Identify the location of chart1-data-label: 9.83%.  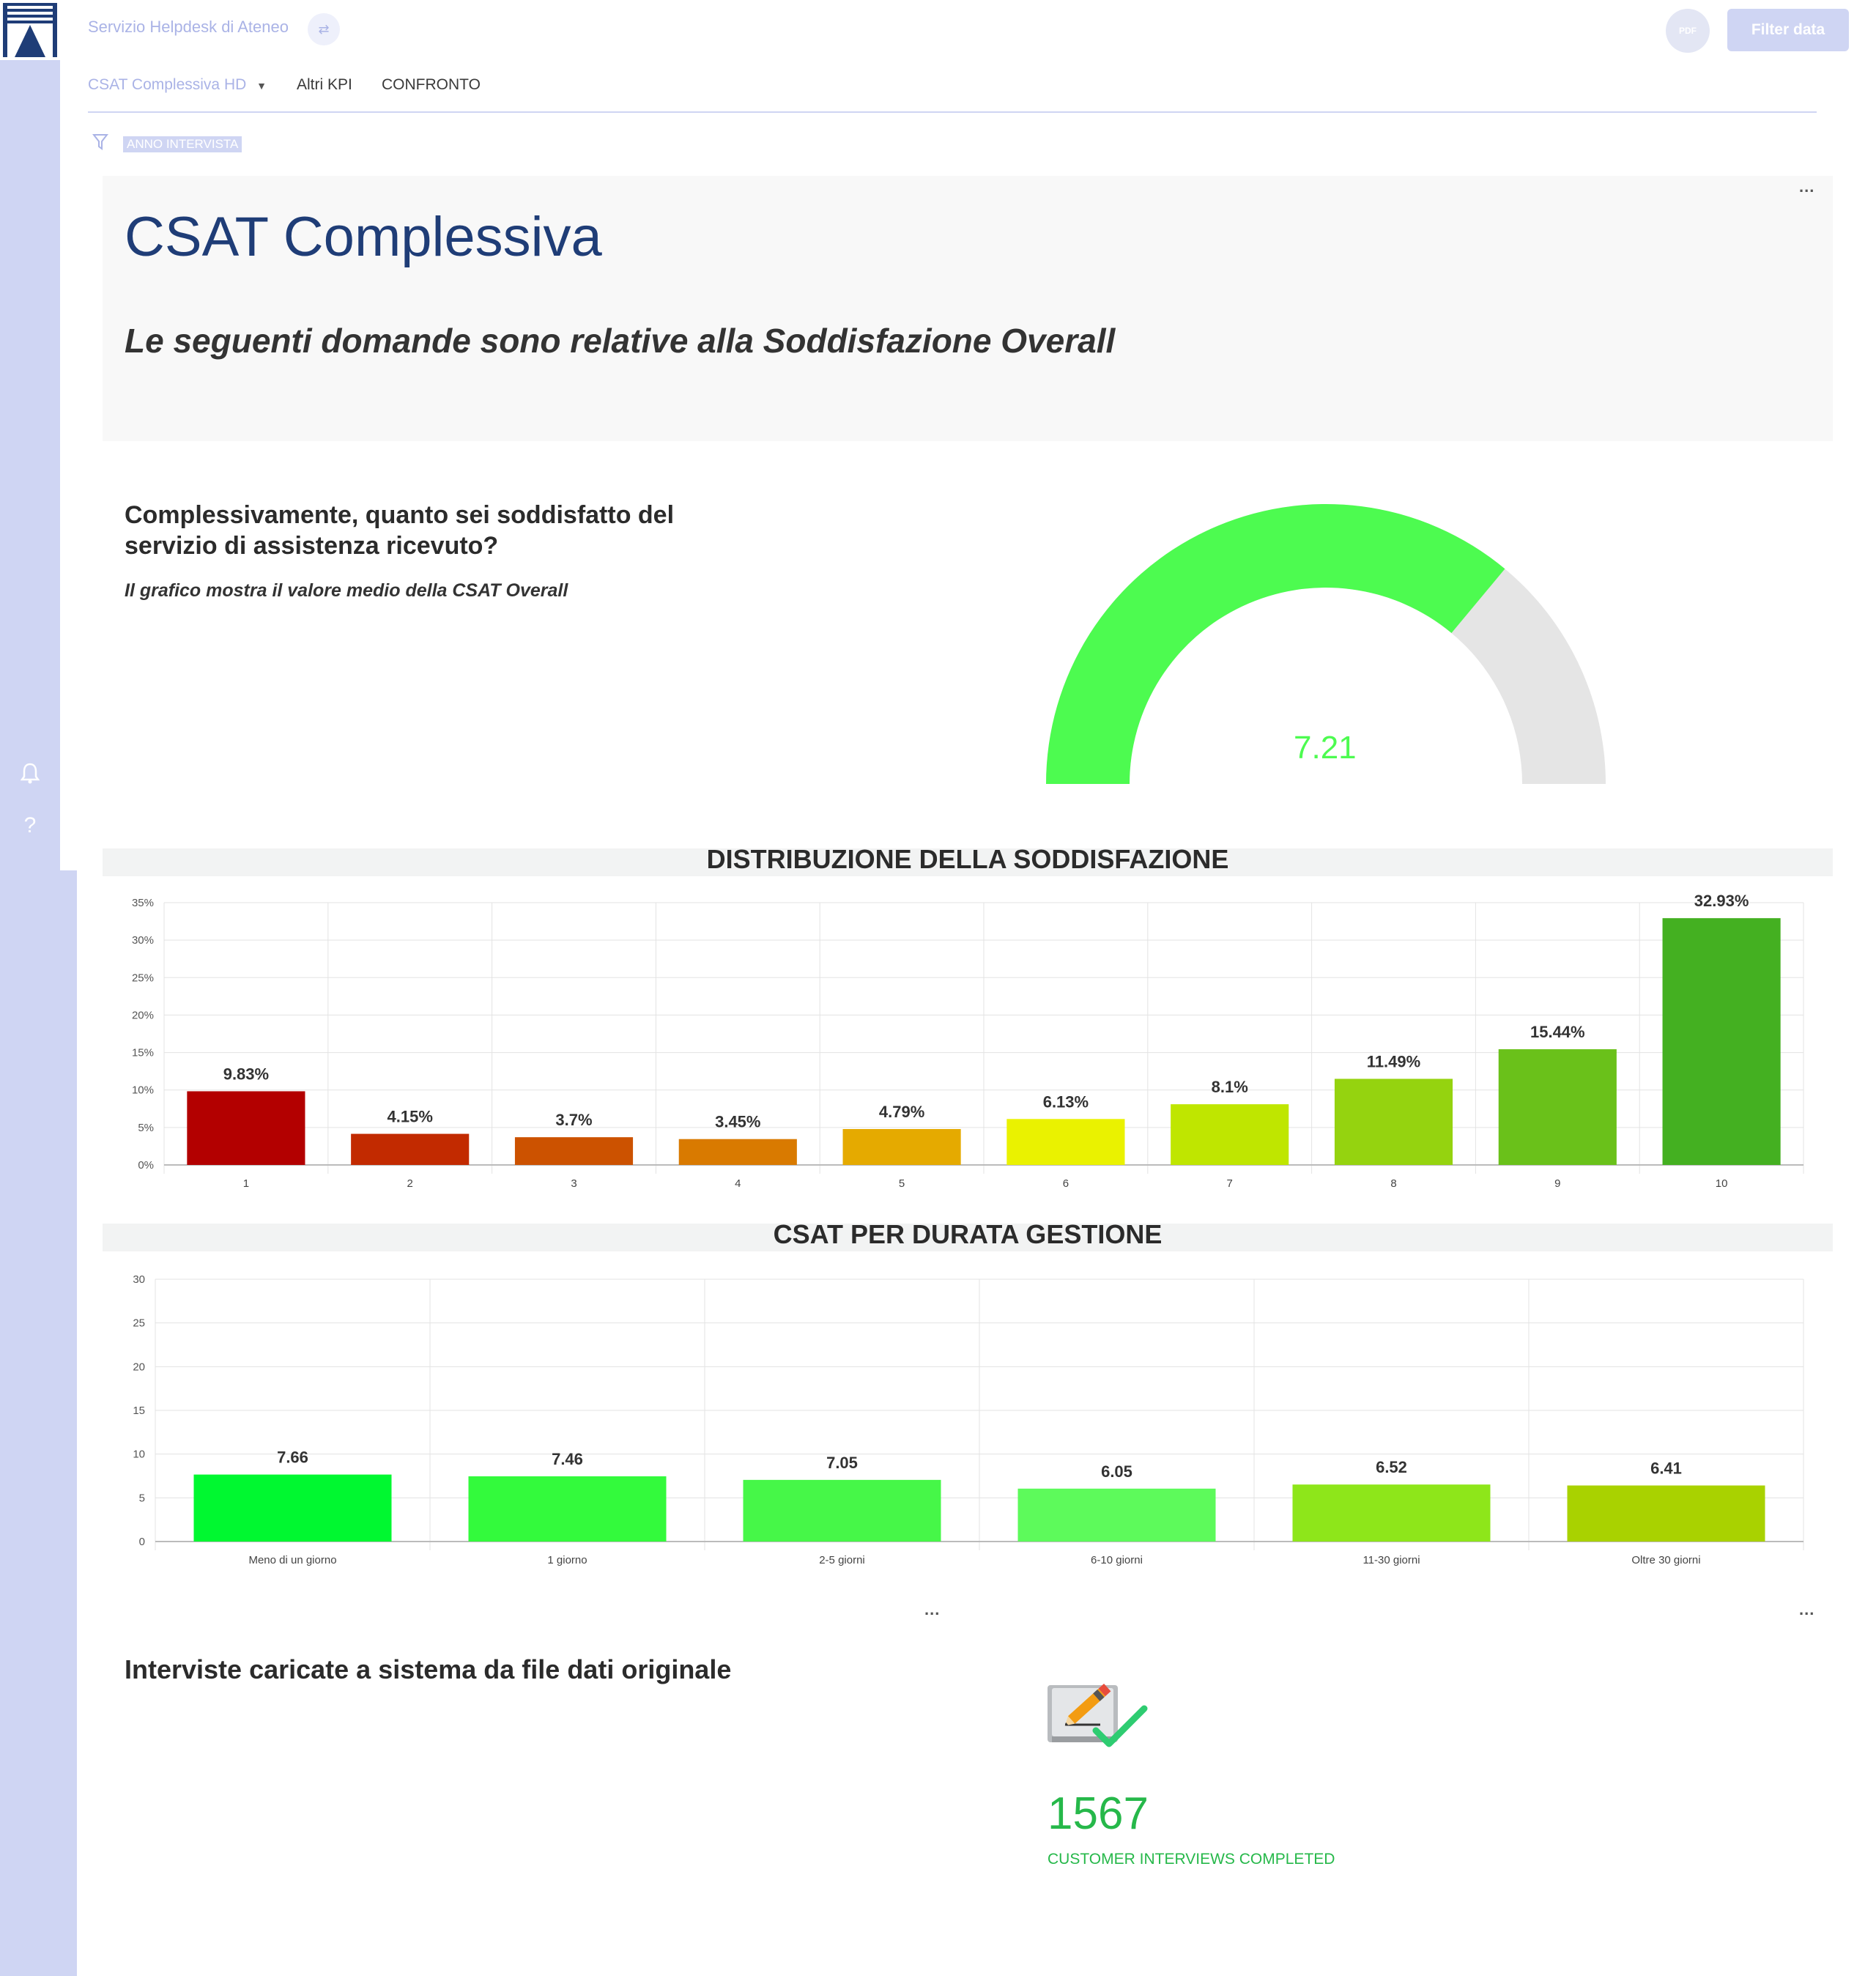
(246, 1074).